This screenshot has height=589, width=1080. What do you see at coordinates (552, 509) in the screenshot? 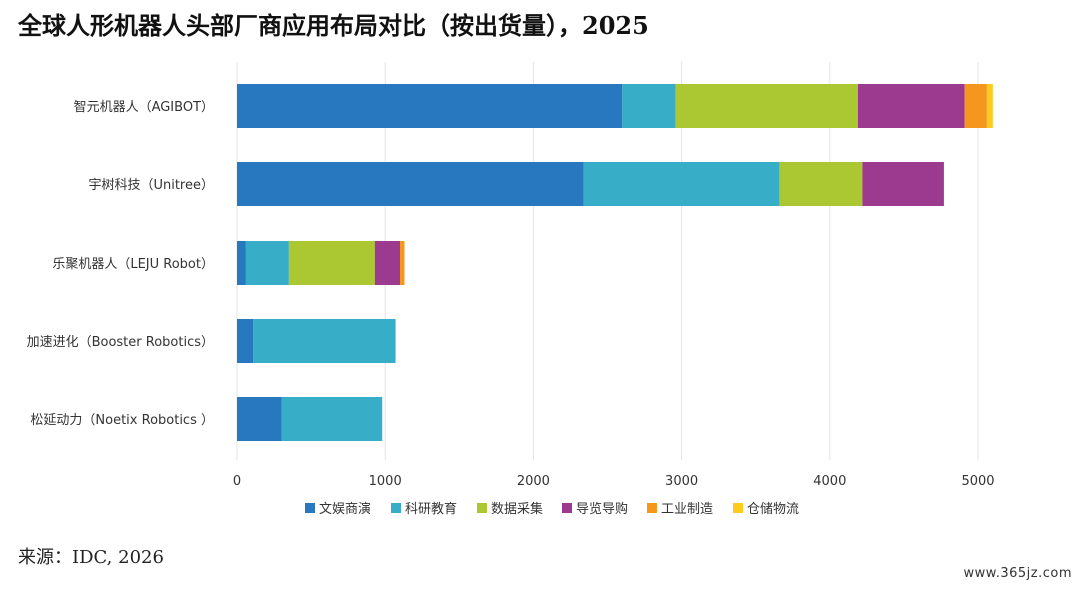
I see `legend: 文娱商演 科研教育 数据采集 导览导购 工业制造 仓储物流` at bounding box center [552, 509].